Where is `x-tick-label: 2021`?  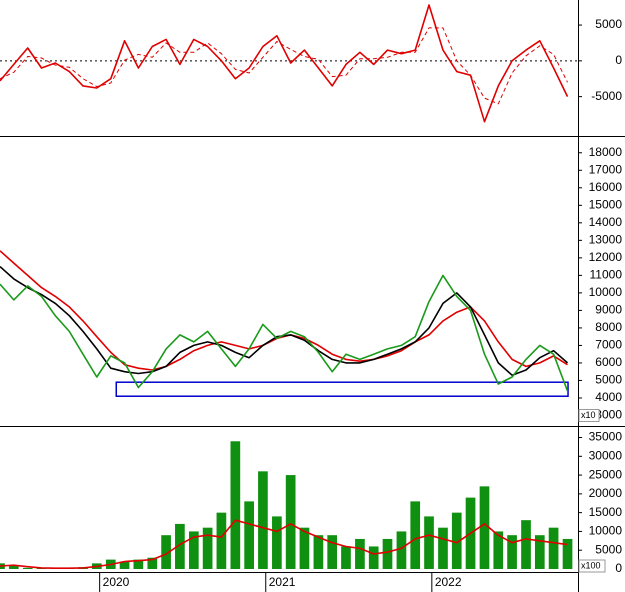 x-tick-label: 2021 is located at coordinates (282, 582).